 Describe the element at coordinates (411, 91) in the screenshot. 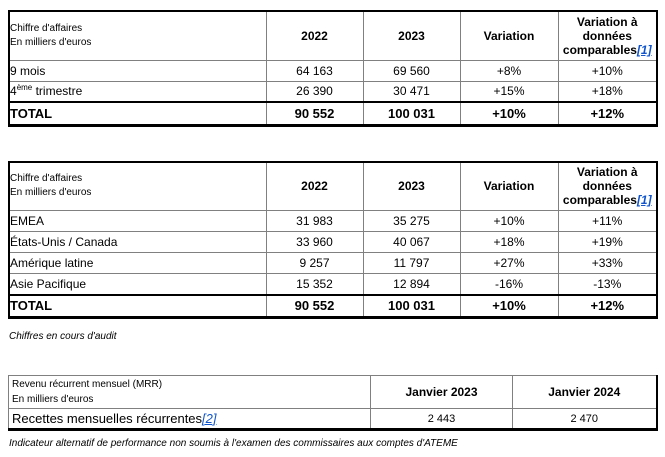

I see `value-cell-2023: 30 471` at that location.